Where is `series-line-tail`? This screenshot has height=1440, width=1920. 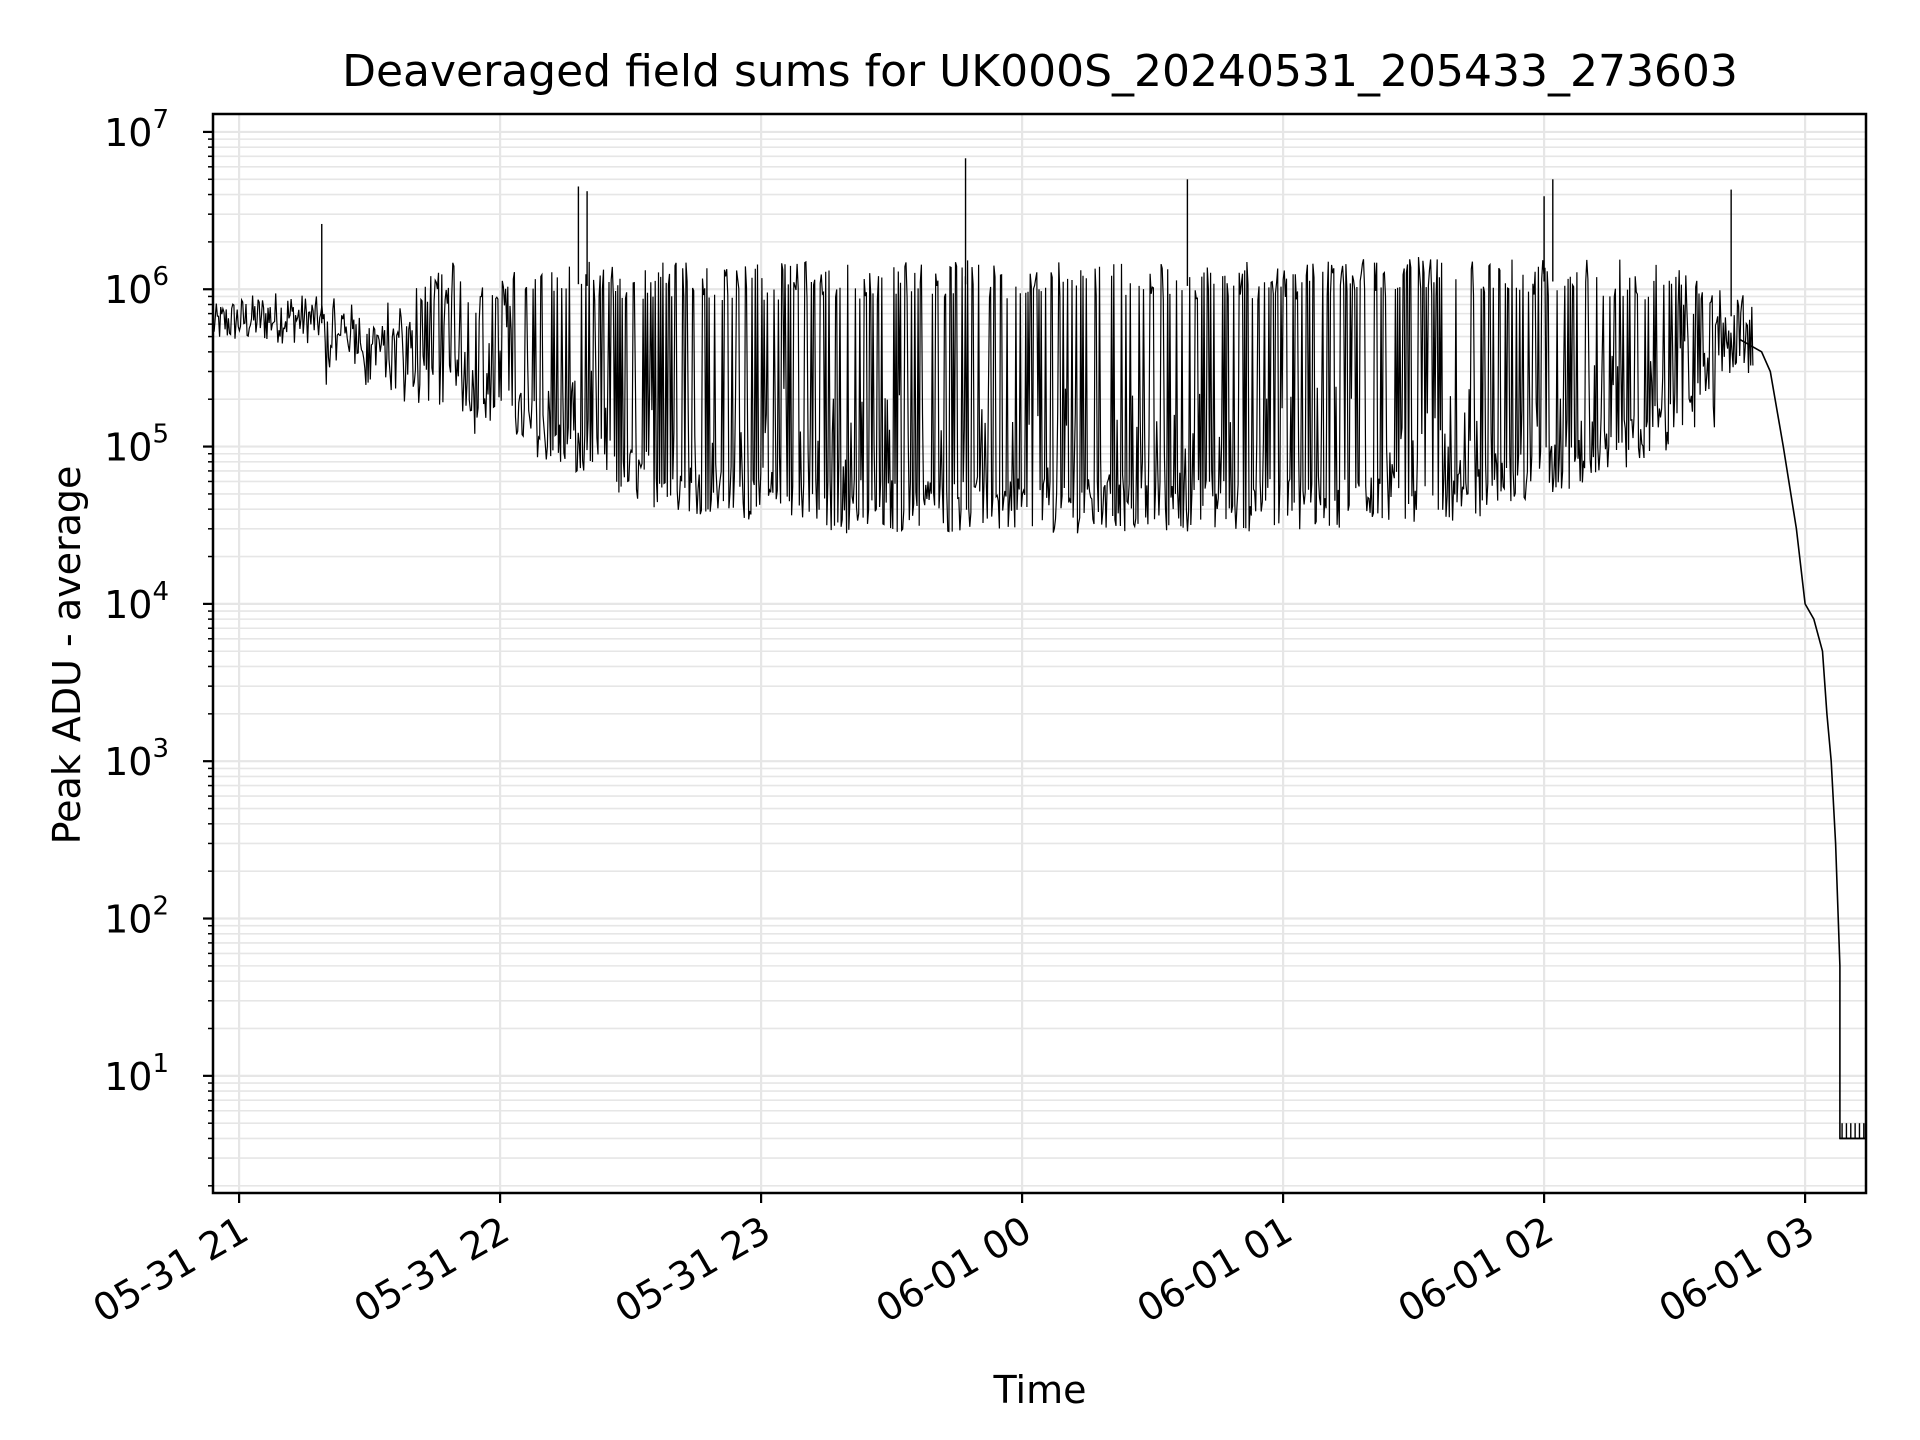
series-line-tail is located at coordinates (1802, 739).